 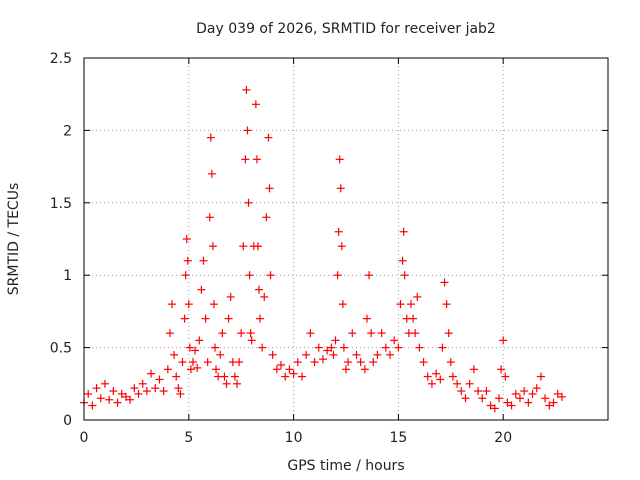 I want to click on y-tick-label: 0, so click(x=67, y=421).